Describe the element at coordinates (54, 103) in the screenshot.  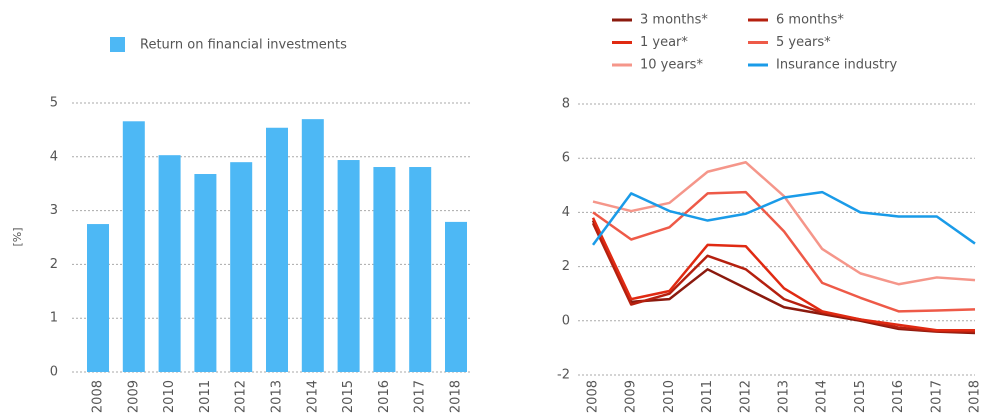
I see `y-tick-label: 5` at that location.